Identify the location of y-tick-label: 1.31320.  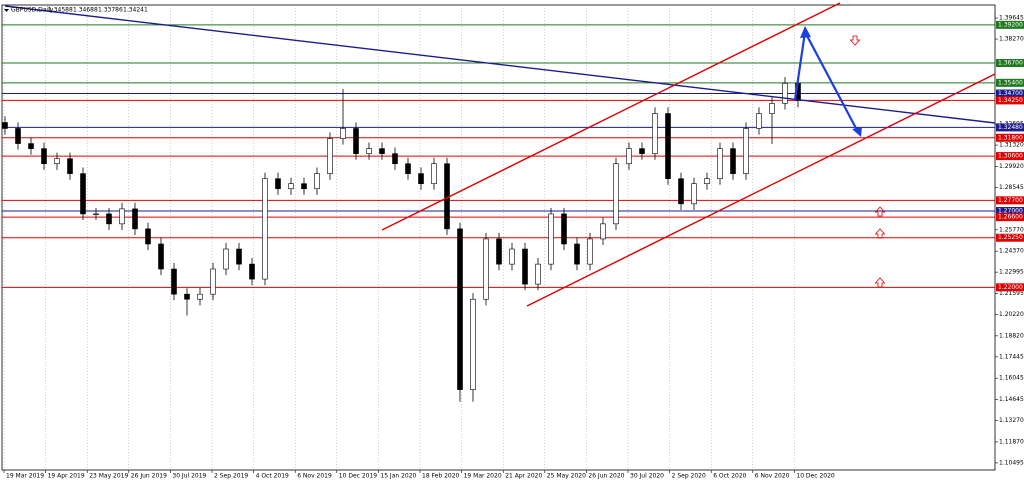
(1011, 145).